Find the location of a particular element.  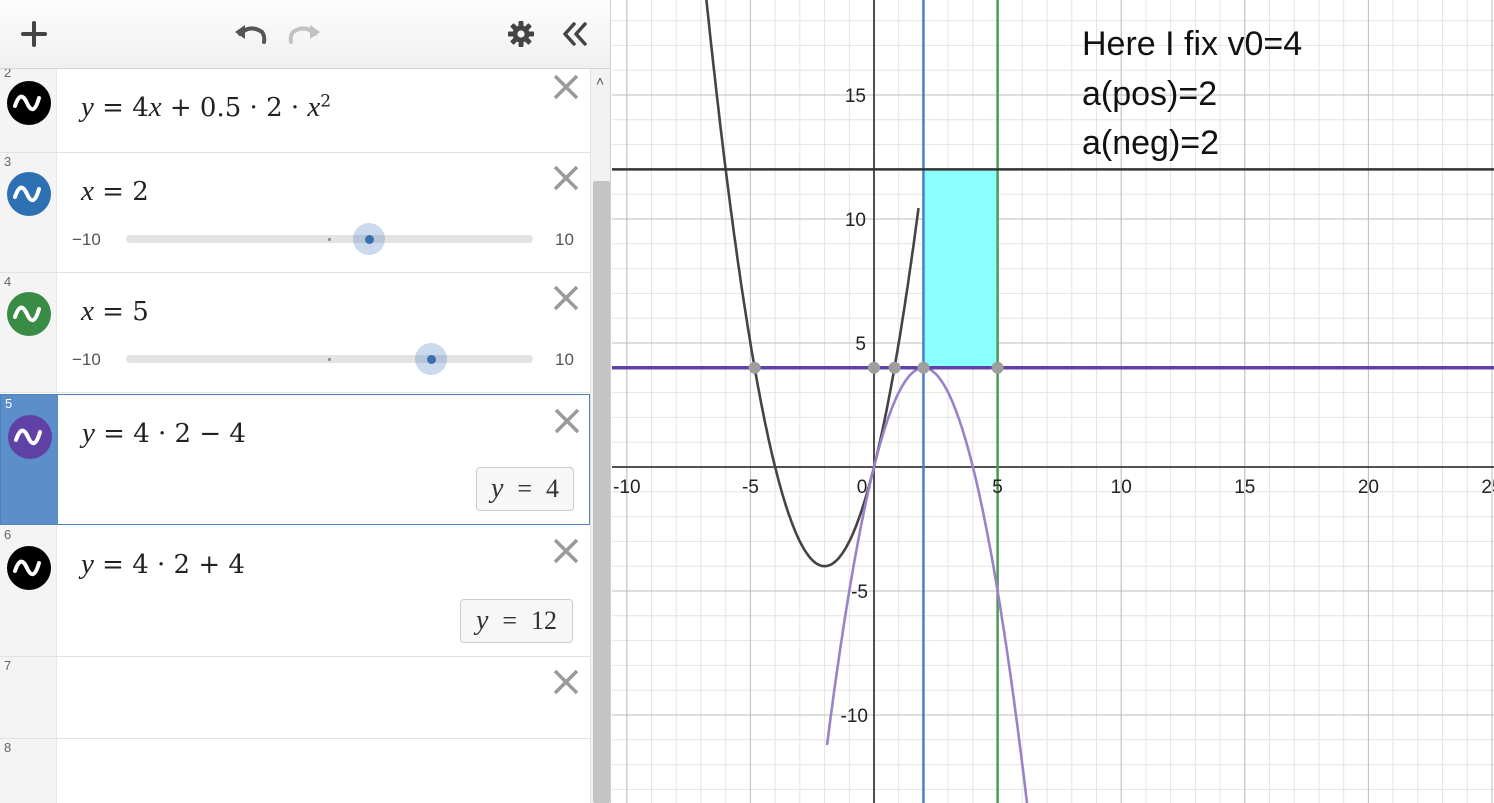

x-tick-label: 15 is located at coordinates (1244, 487).